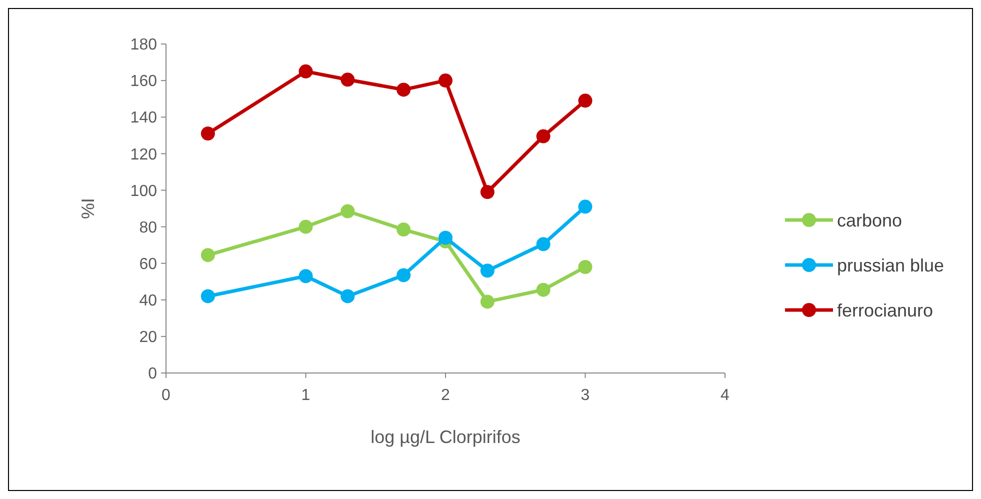 Image resolution: width=981 pixels, height=499 pixels. What do you see at coordinates (869, 220) in the screenshot?
I see `legend-label: carbono` at bounding box center [869, 220].